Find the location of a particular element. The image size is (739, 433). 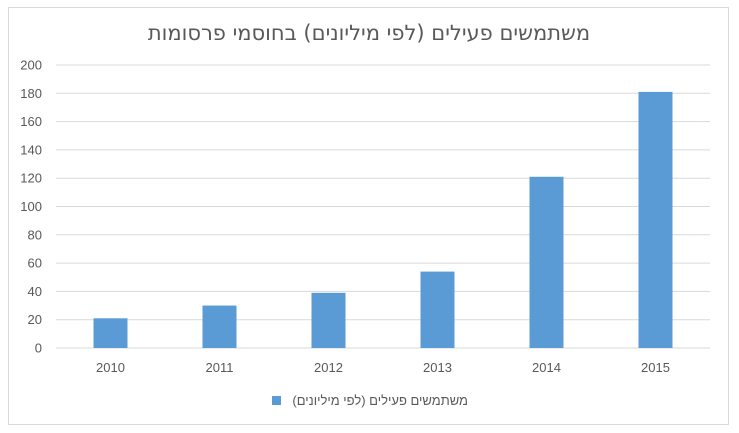

y-tick-label: 160 is located at coordinates (31, 121).